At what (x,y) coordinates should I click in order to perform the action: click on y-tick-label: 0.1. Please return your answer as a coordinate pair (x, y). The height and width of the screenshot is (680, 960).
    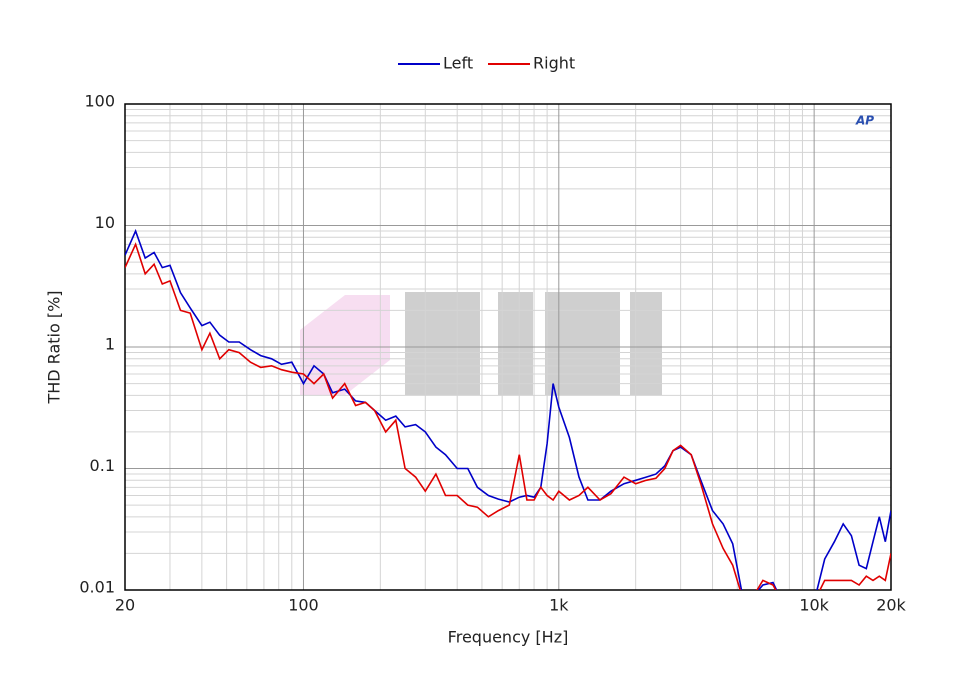
    Looking at the image, I should click on (102, 465).